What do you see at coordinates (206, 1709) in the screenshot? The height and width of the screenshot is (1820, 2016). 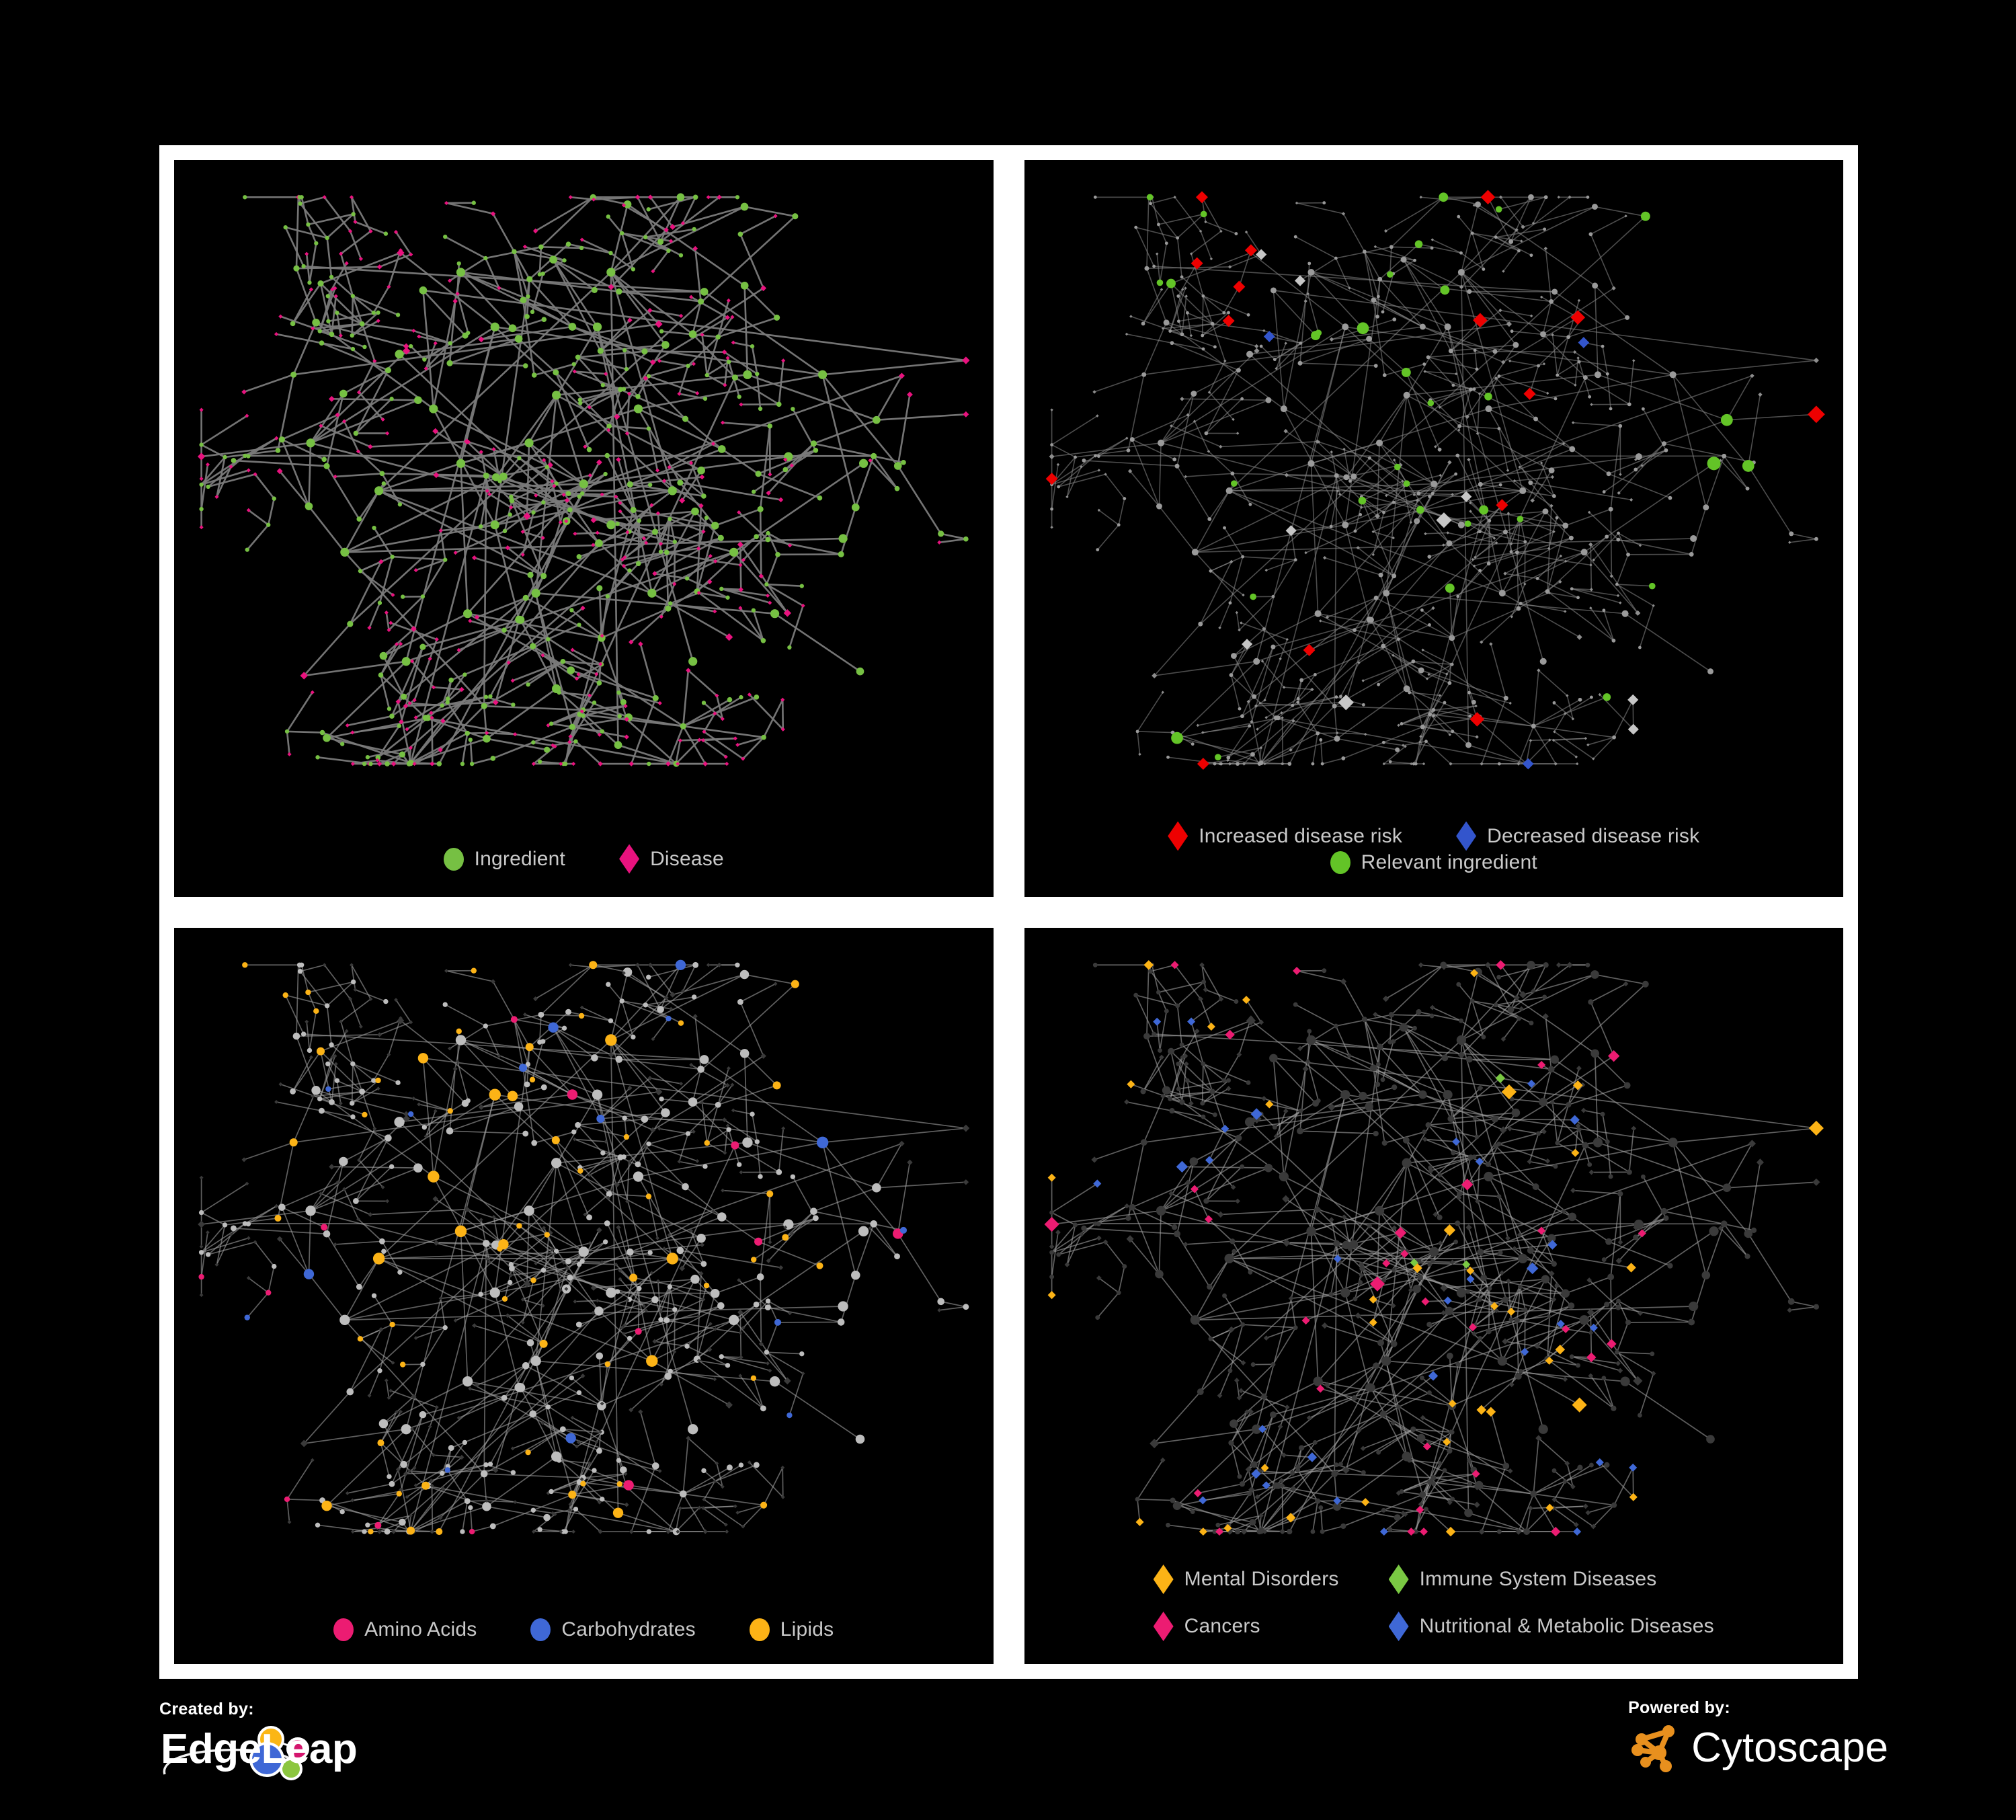 I see `created-by-kicker: Created by:` at bounding box center [206, 1709].